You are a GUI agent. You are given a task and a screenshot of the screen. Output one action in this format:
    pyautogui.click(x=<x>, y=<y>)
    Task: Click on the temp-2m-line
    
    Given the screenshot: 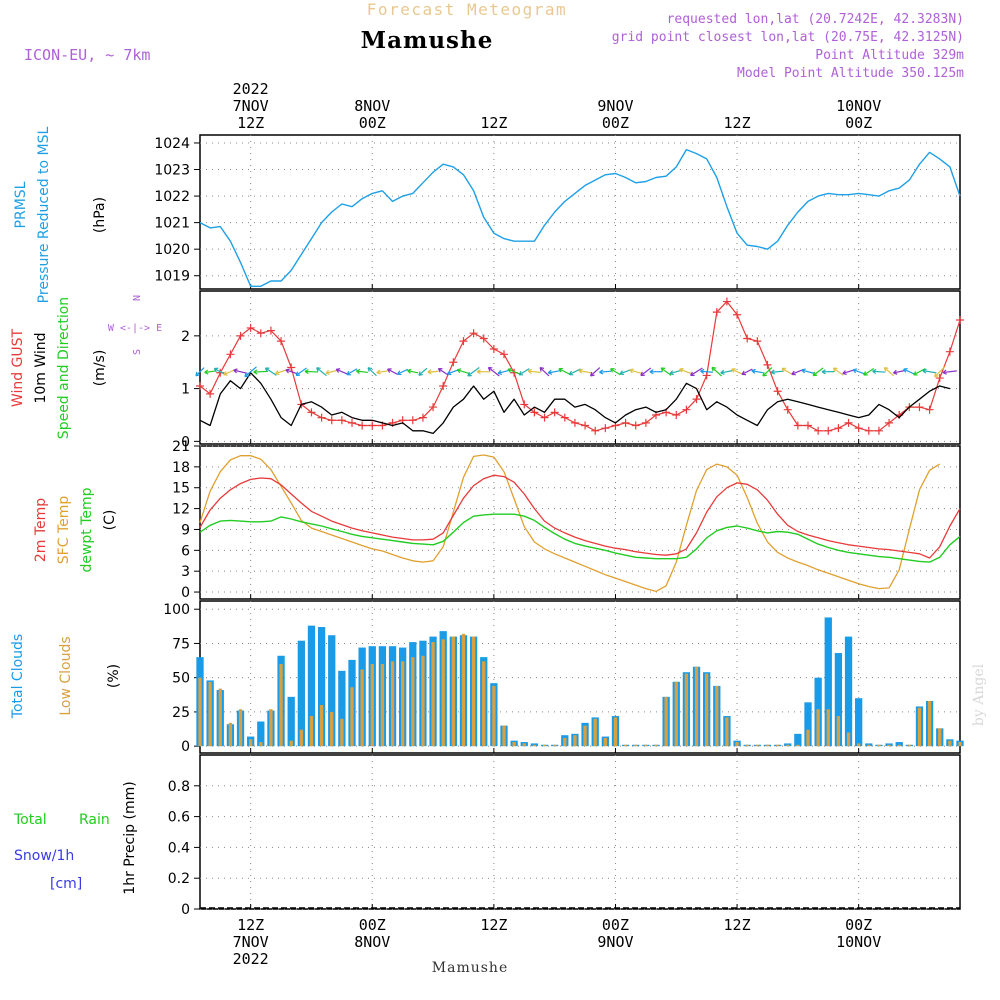 What is the action you would take?
    pyautogui.click(x=580, y=516)
    